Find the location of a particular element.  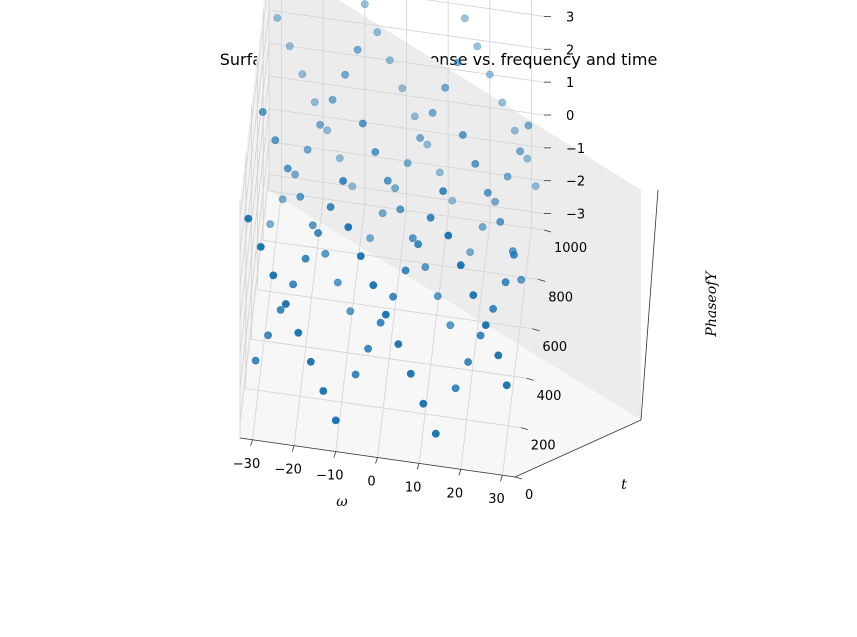

x-tick-label: −20 is located at coordinates (287, 470).